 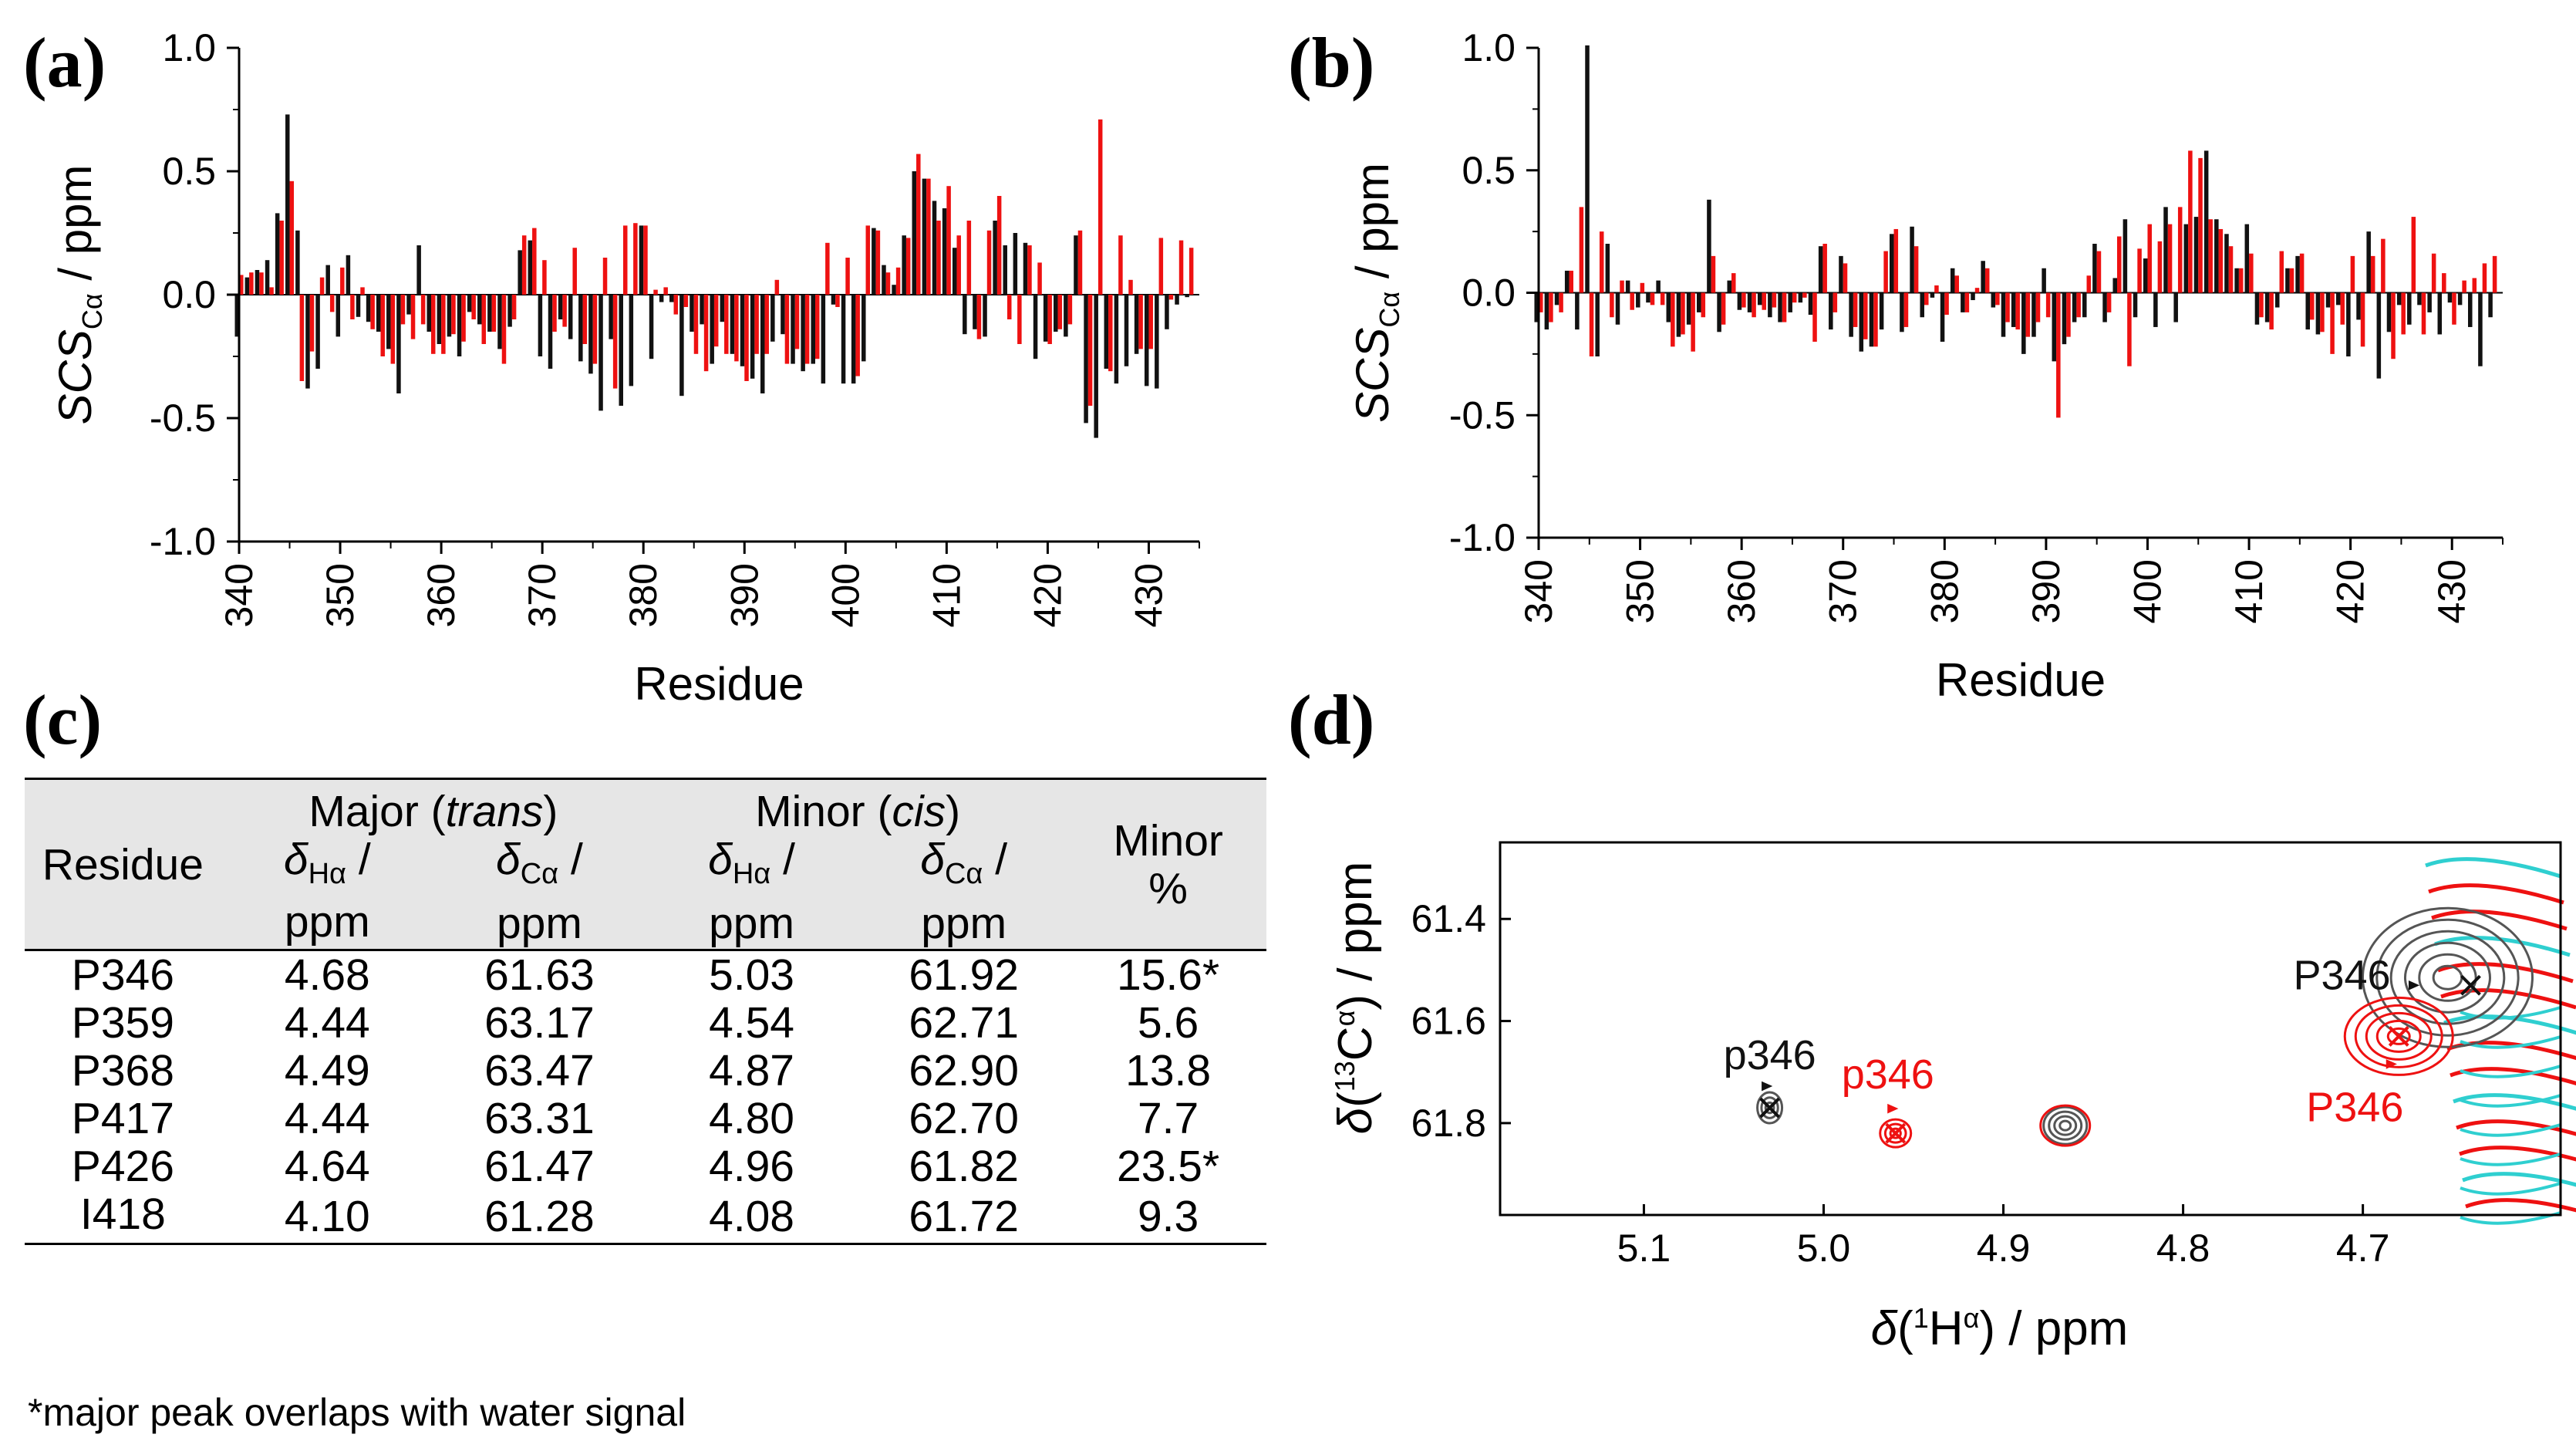 I want to click on peak-contour-overlap, so click(x=2065, y=1125).